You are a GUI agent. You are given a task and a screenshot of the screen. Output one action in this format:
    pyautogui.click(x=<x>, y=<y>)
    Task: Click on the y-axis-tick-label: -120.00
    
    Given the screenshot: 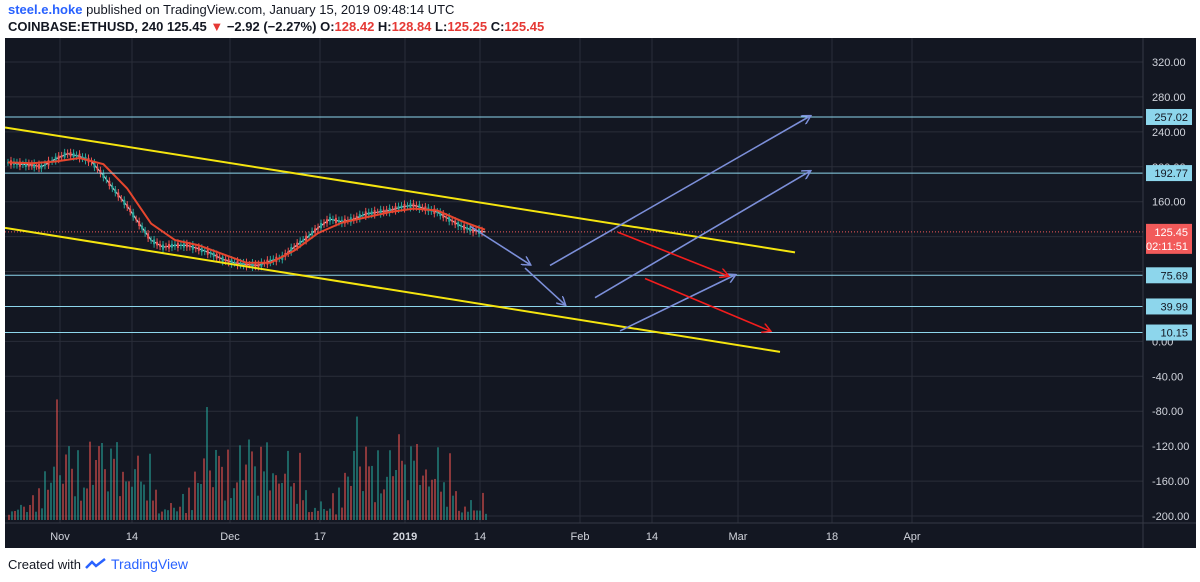 What is the action you would take?
    pyautogui.click(x=1170, y=447)
    